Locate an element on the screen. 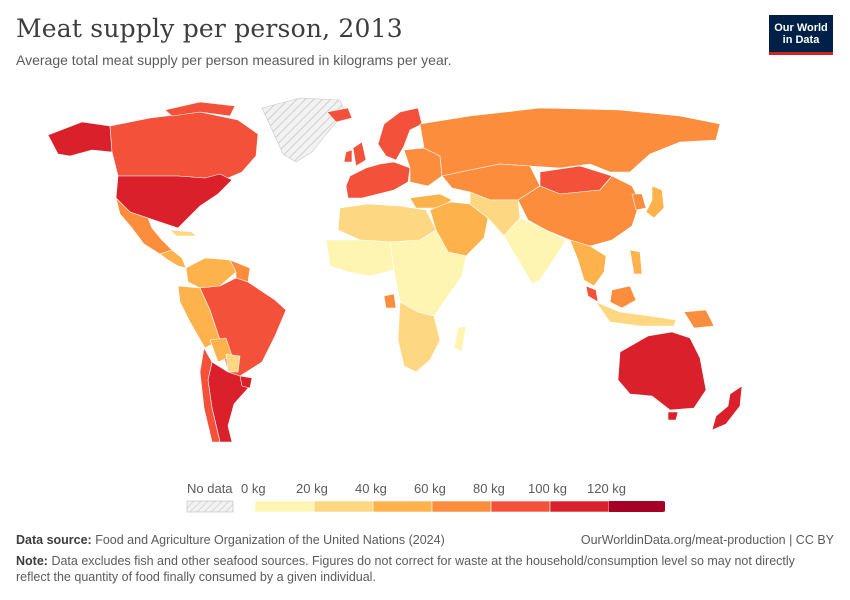 The width and height of the screenshot is (850, 600). region-korea is located at coordinates (639, 202).